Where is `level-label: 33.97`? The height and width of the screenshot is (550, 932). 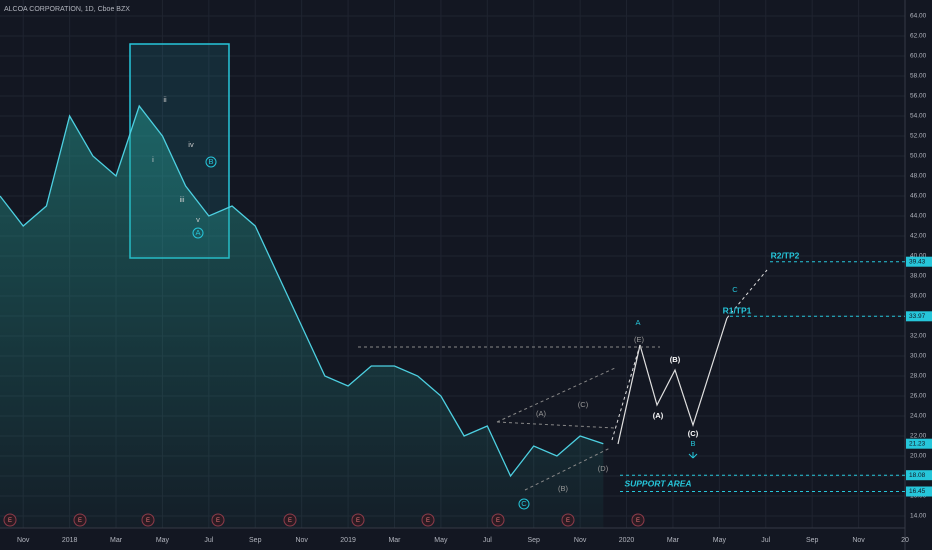 level-label: 33.97 is located at coordinates (917, 316).